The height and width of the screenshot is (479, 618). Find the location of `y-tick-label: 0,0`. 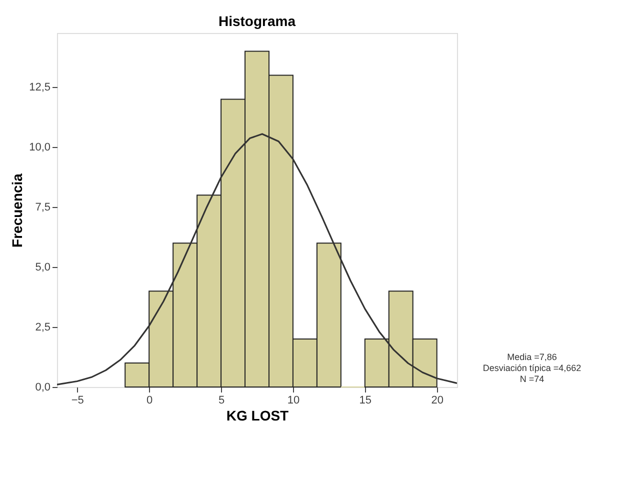

y-tick-label: 0,0 is located at coordinates (42, 388).